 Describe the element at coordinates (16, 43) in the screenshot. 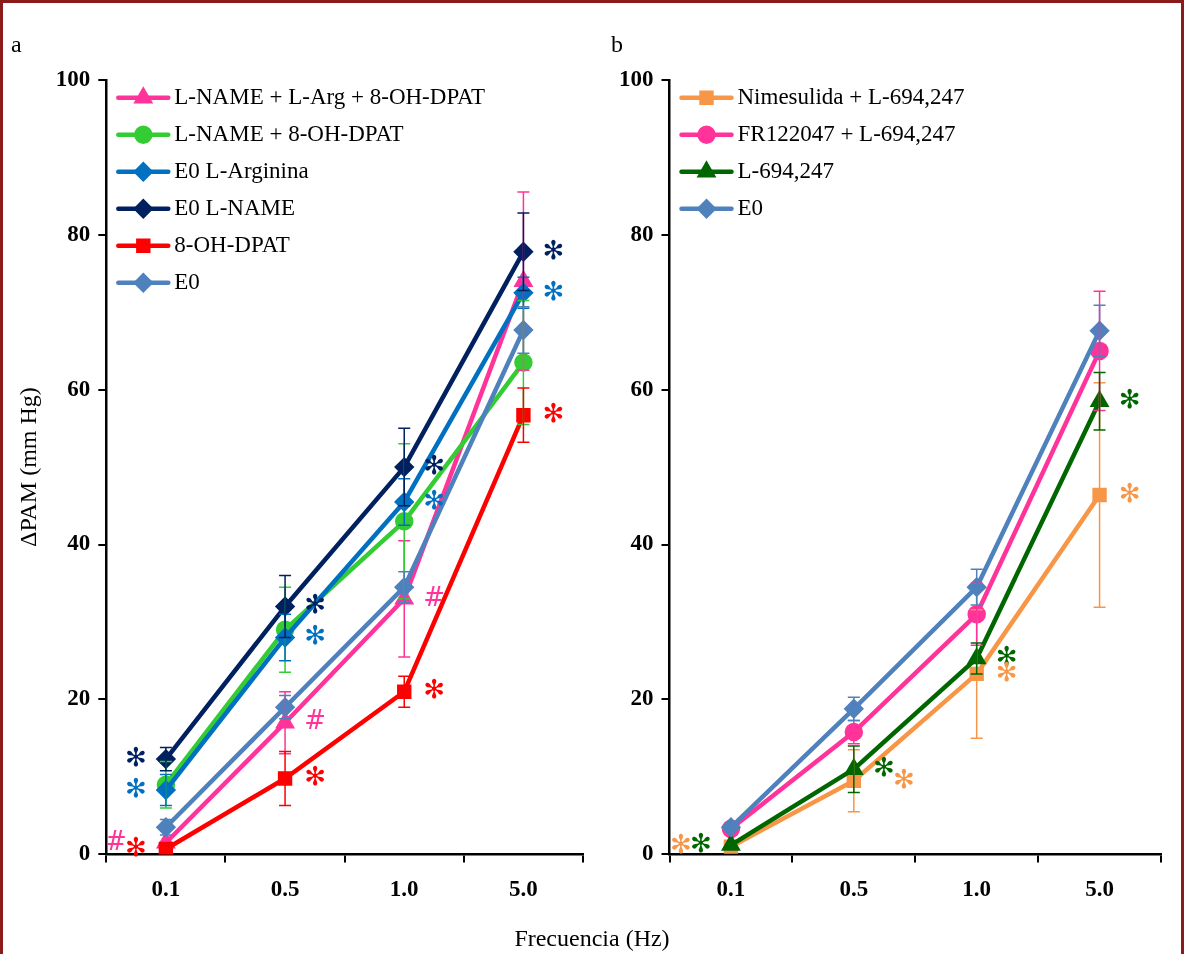

I see `chart-title: a` at that location.